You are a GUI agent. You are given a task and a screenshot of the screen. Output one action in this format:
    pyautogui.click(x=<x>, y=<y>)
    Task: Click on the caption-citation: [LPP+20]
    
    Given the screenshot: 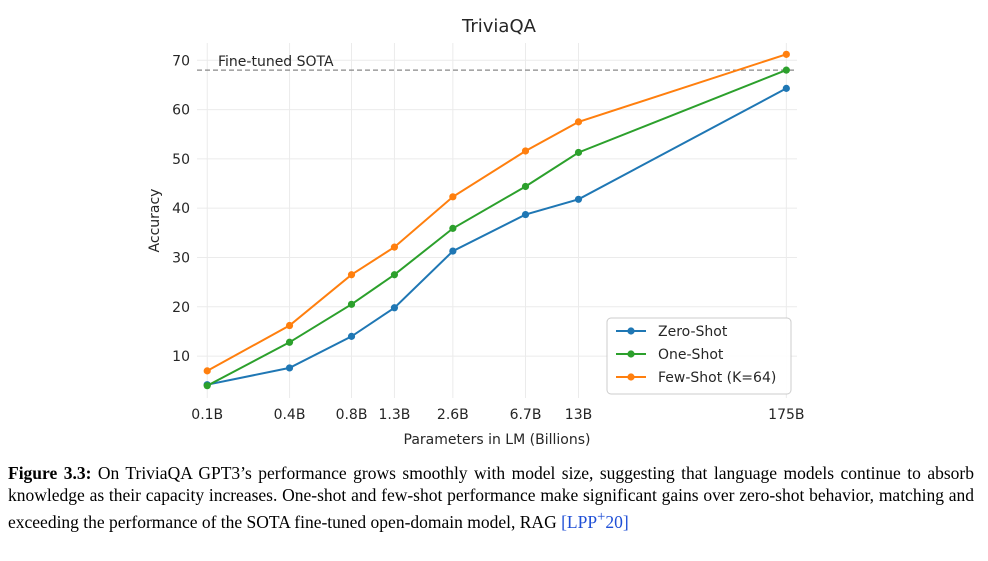 What is the action you would take?
    pyautogui.click(x=595, y=520)
    